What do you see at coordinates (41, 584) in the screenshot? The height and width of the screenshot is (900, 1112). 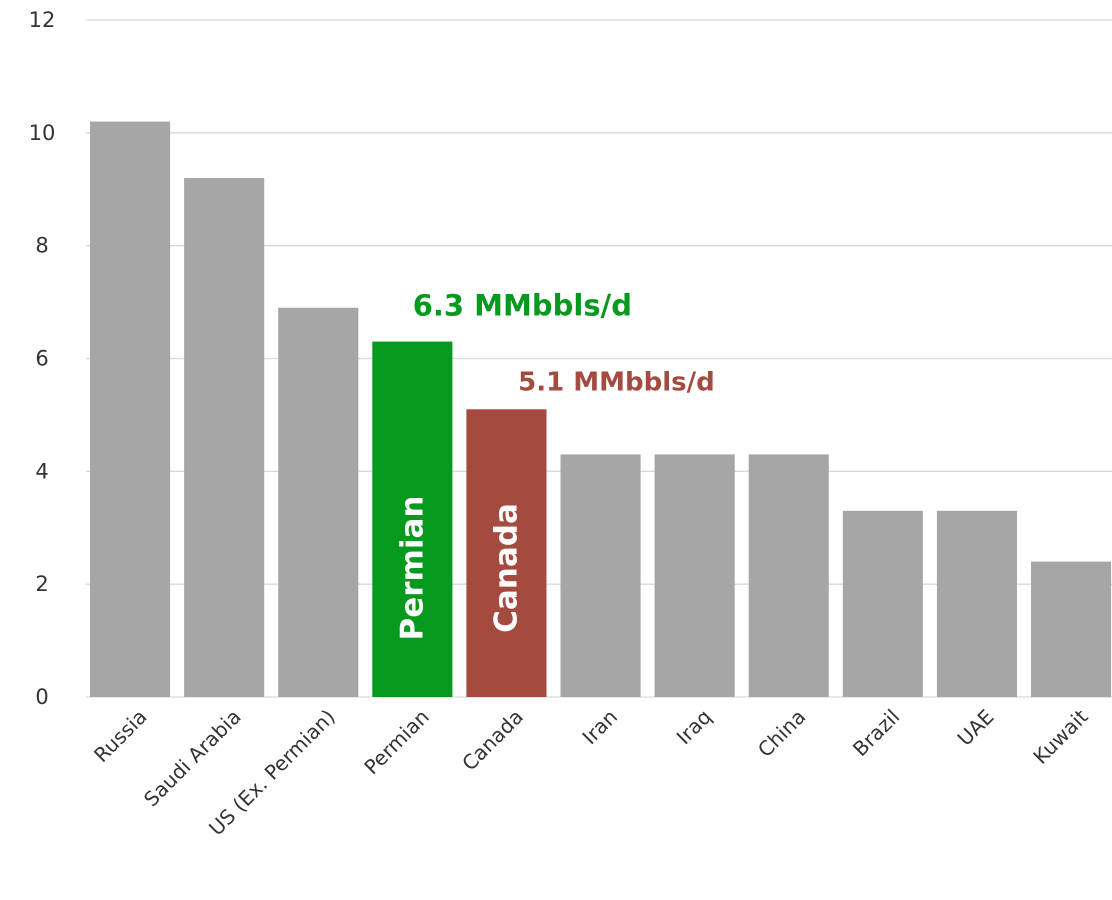 I see `y-tick-label: 2` at bounding box center [41, 584].